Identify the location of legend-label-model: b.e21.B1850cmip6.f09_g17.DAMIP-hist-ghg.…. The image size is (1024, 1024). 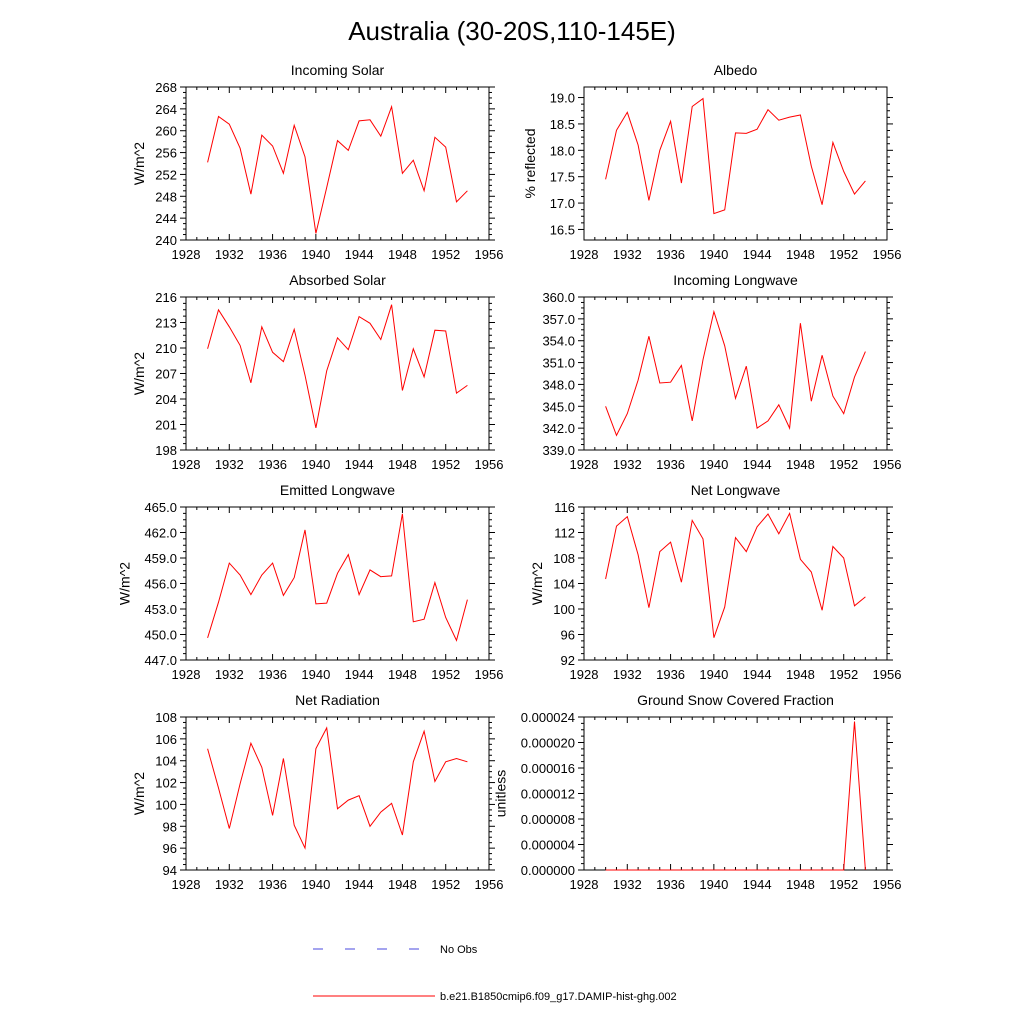
(558, 997).